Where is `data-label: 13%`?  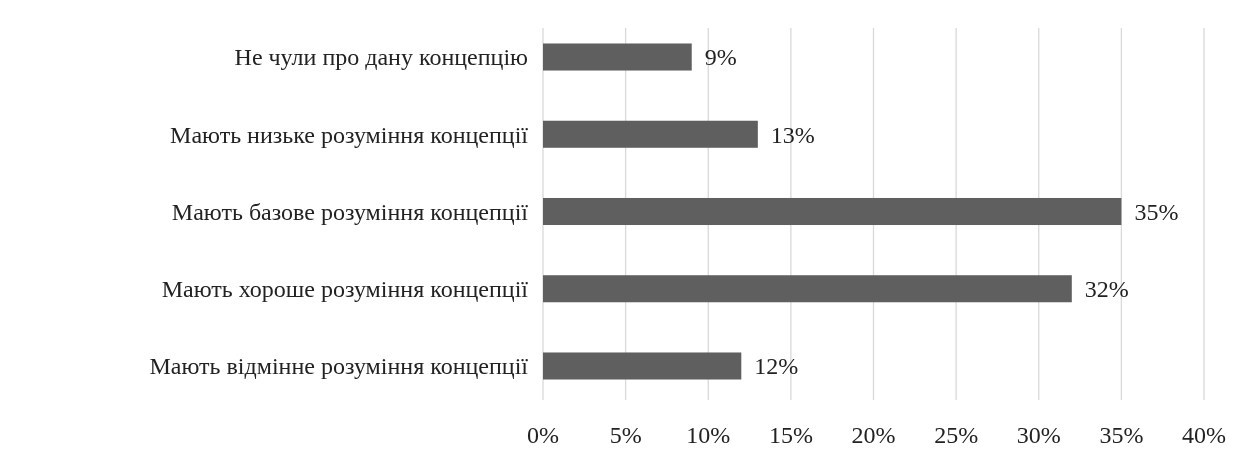
data-label: 13% is located at coordinates (792, 134).